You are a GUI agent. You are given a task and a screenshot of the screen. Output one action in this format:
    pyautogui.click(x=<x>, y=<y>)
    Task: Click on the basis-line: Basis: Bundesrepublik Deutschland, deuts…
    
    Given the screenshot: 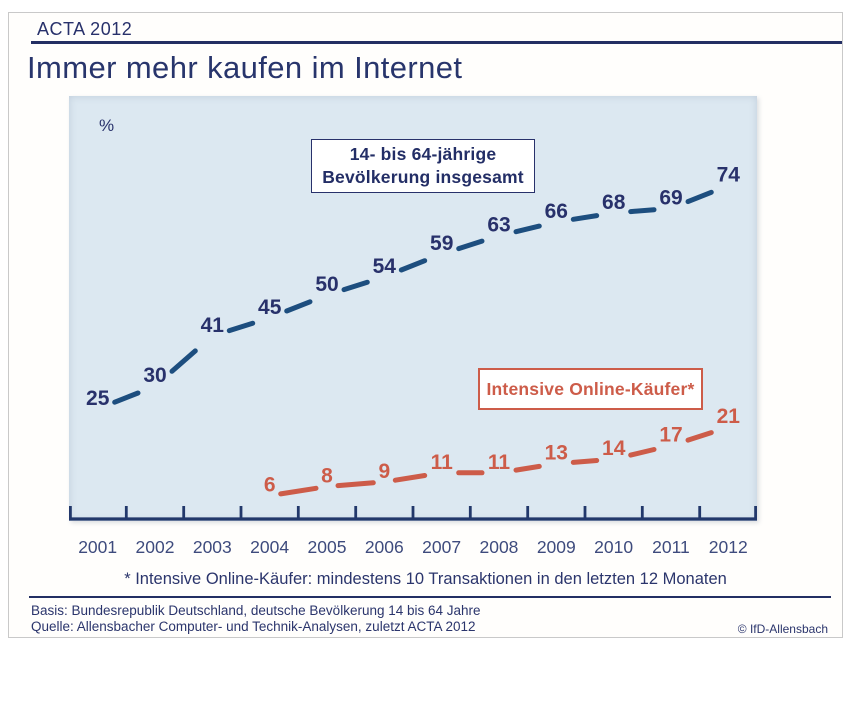 What is the action you would take?
    pyautogui.click(x=256, y=610)
    